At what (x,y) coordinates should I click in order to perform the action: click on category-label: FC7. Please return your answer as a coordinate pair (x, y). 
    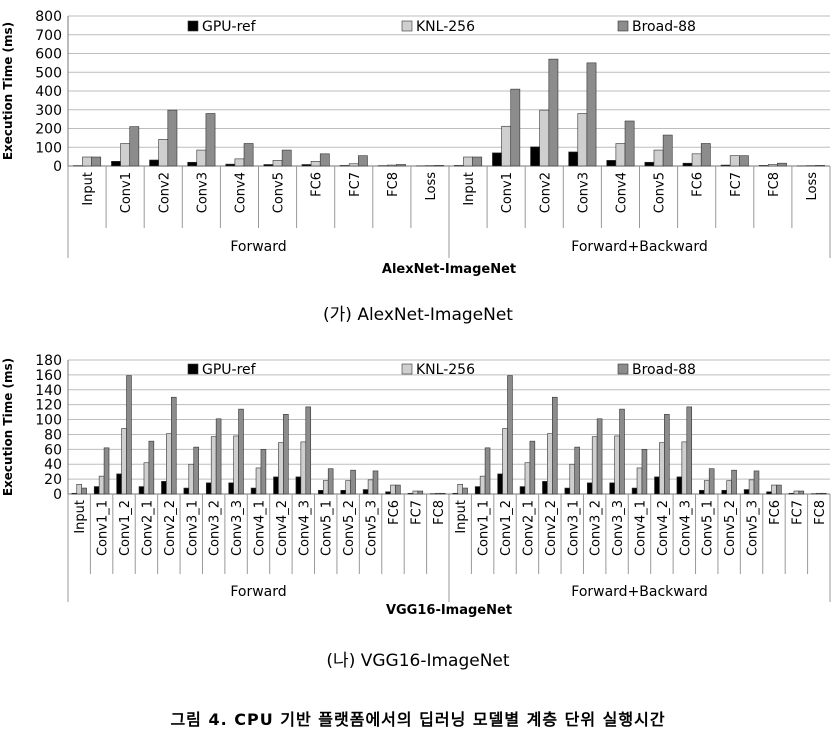
    Looking at the image, I should click on (416, 512).